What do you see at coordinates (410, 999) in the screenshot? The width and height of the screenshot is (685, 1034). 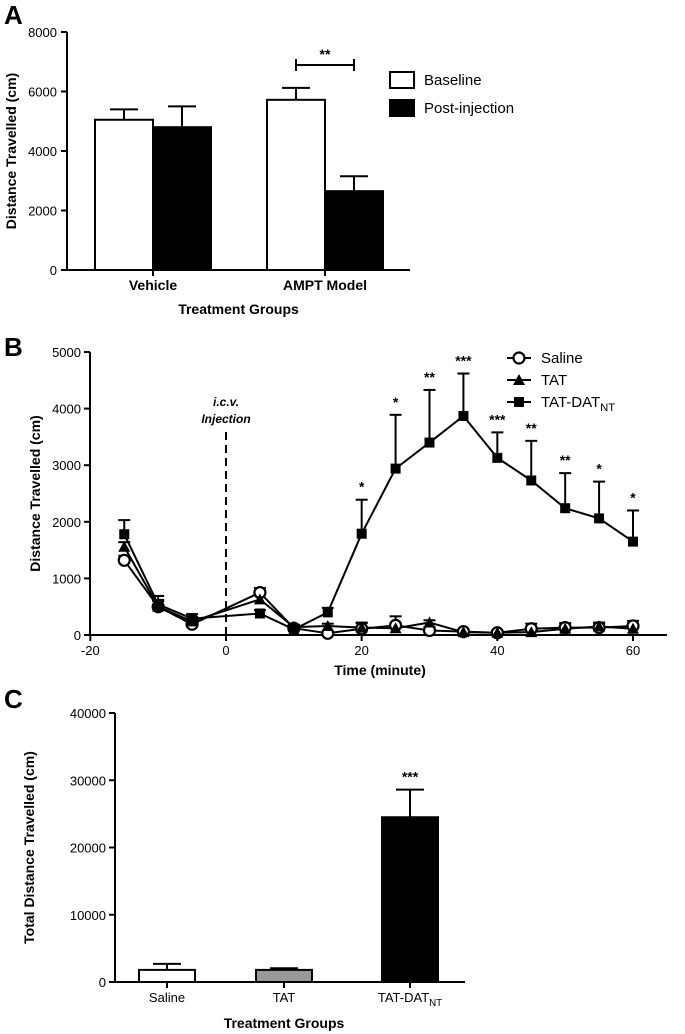 I see `c-category-label: TAT-DATNT` at bounding box center [410, 999].